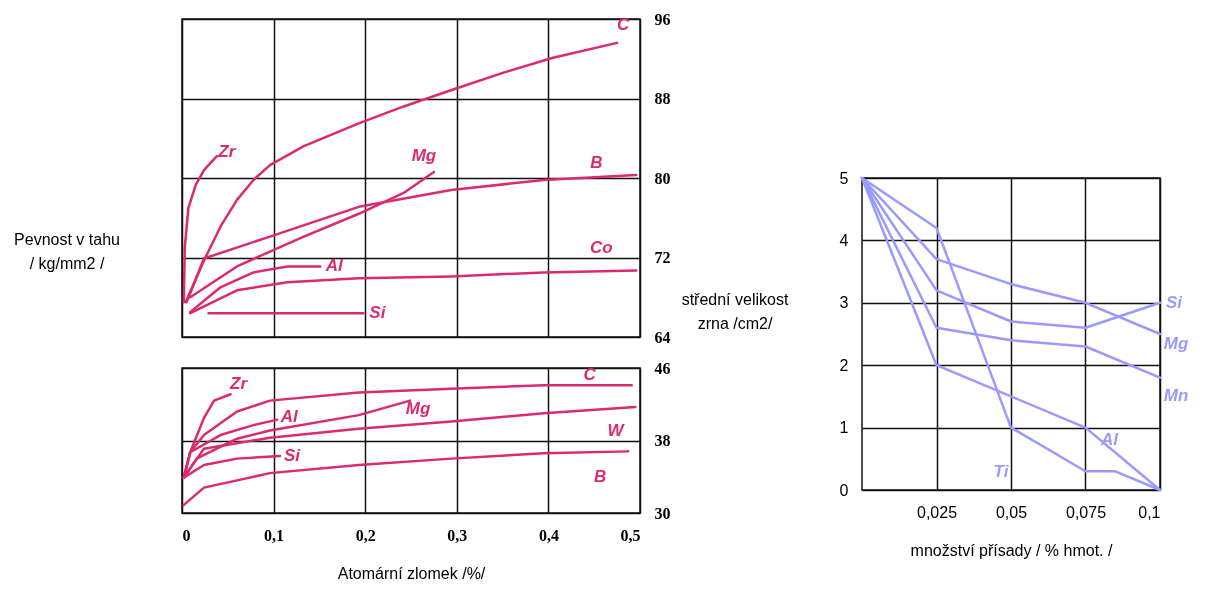 The image size is (1227, 591). Describe the element at coordinates (662, 178) in the screenshot. I see `y-tick-label: 80` at that location.